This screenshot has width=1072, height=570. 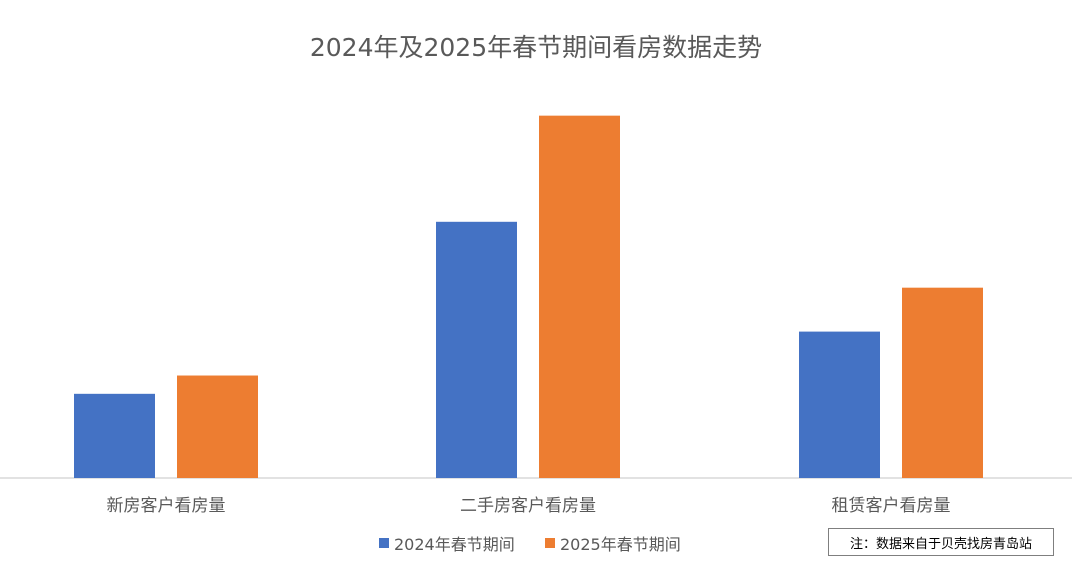 What do you see at coordinates (891, 506) in the screenshot?
I see `category-label-rental: 租赁客户看房量` at bounding box center [891, 506].